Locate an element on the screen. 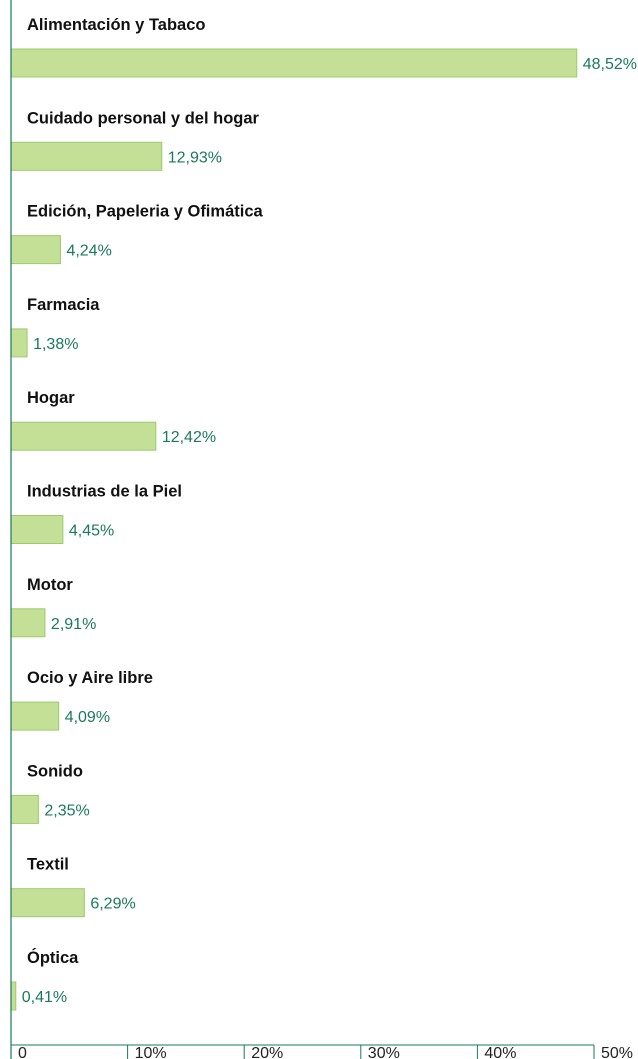  category-label: Industrias de la Piel is located at coordinates (104, 492).